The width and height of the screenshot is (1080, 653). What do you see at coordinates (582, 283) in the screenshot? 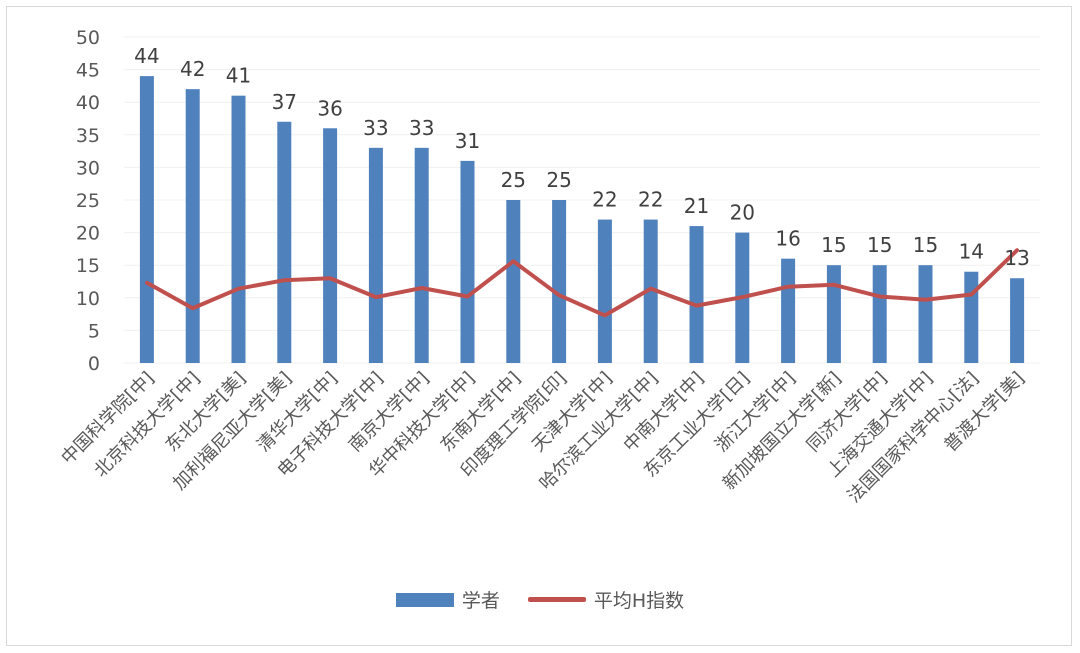
I see `series-line` at bounding box center [582, 283].